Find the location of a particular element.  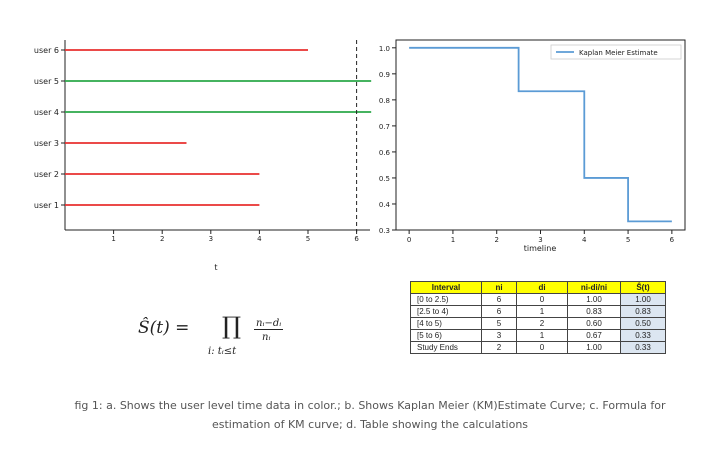

chart-b-x-label: timeline is located at coordinates (540, 248).